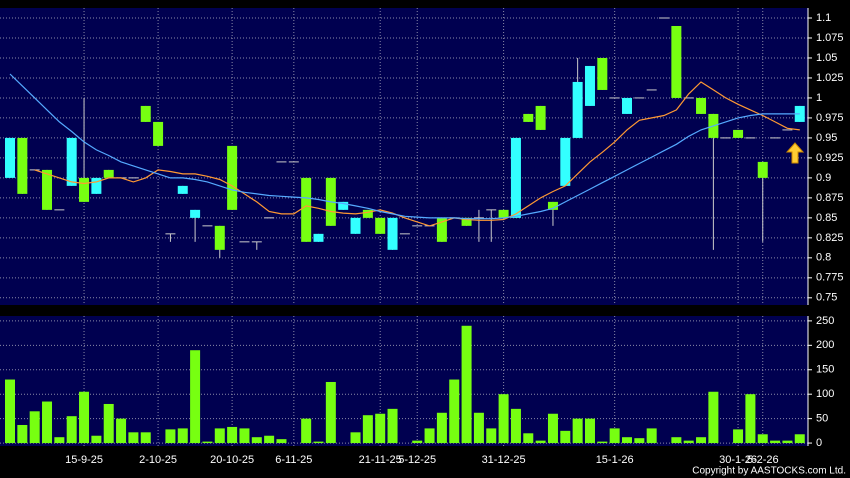 The image size is (850, 478). Describe the element at coordinates (825, 345) in the screenshot. I see `volume-tick-label: 200` at that location.